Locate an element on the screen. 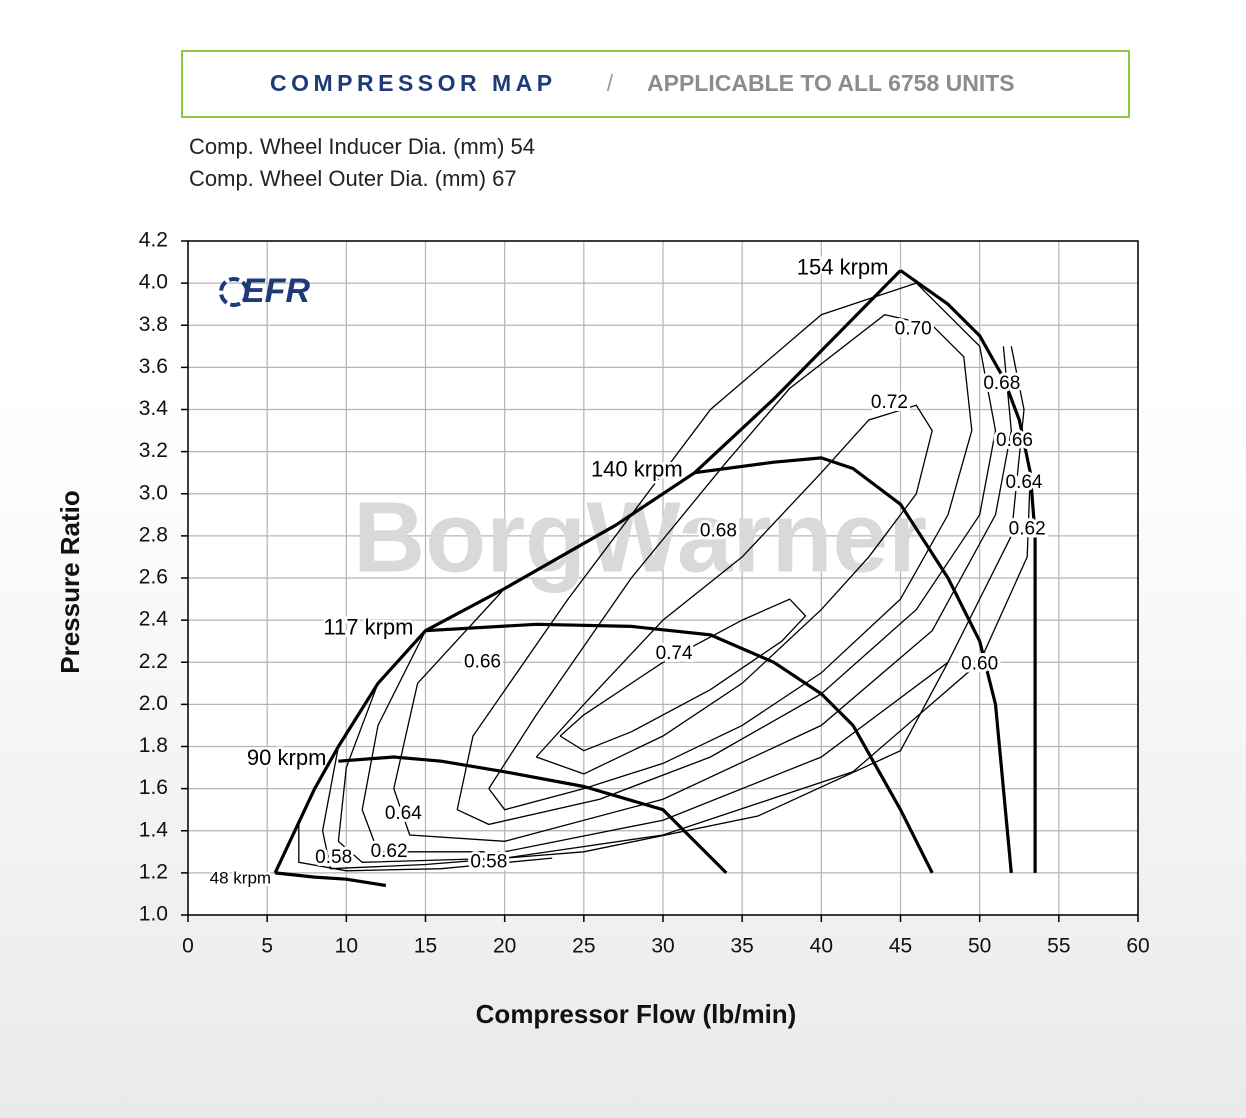 This screenshot has height=1118, width=1246. contour-label: 0.72 is located at coordinates (889, 402).